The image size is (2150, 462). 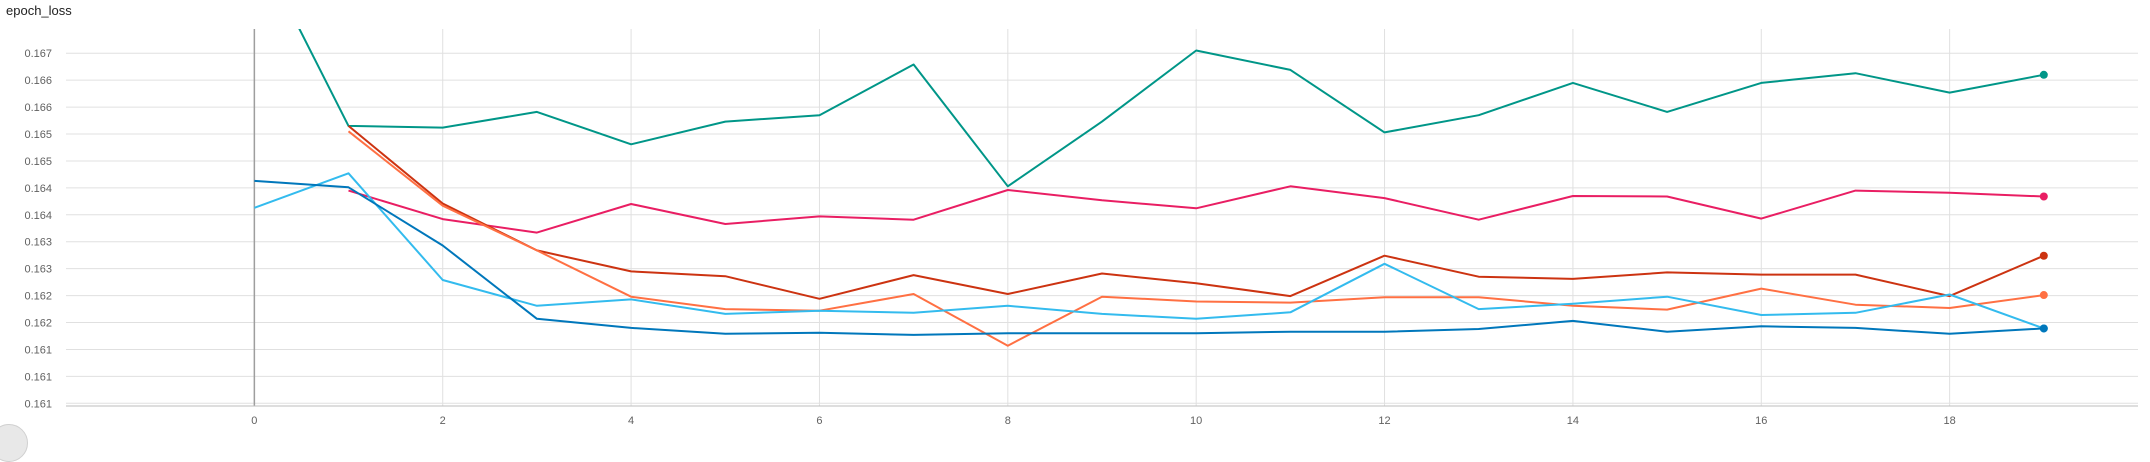 What do you see at coordinates (1761, 421) in the screenshot?
I see `x-tick-label: 16` at bounding box center [1761, 421].